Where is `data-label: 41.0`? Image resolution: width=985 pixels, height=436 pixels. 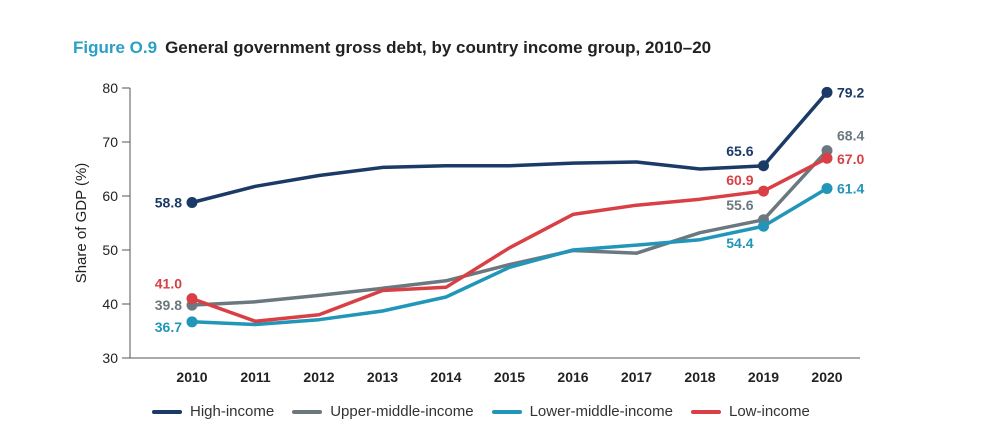
data-label: 41.0 is located at coordinates (168, 284).